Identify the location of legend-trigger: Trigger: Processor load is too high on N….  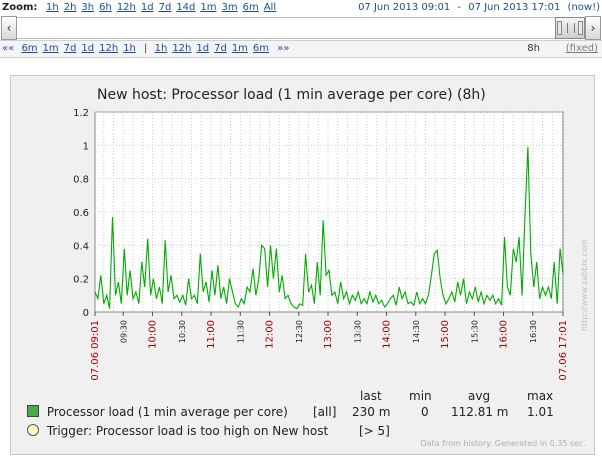
(307, 432).